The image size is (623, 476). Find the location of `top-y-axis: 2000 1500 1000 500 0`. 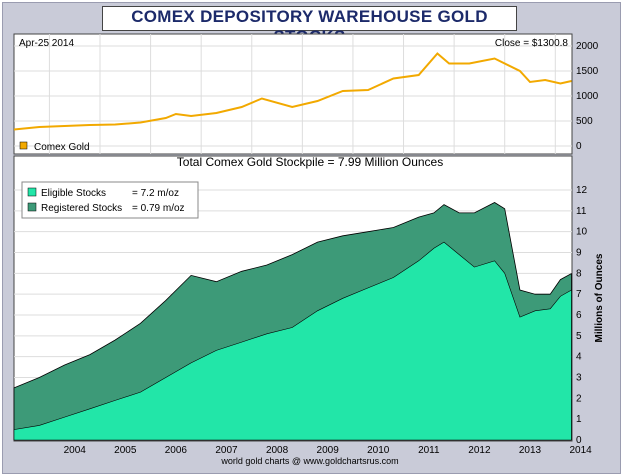

top-y-axis: 2000 1500 1000 500 0 is located at coordinates (587, 96).